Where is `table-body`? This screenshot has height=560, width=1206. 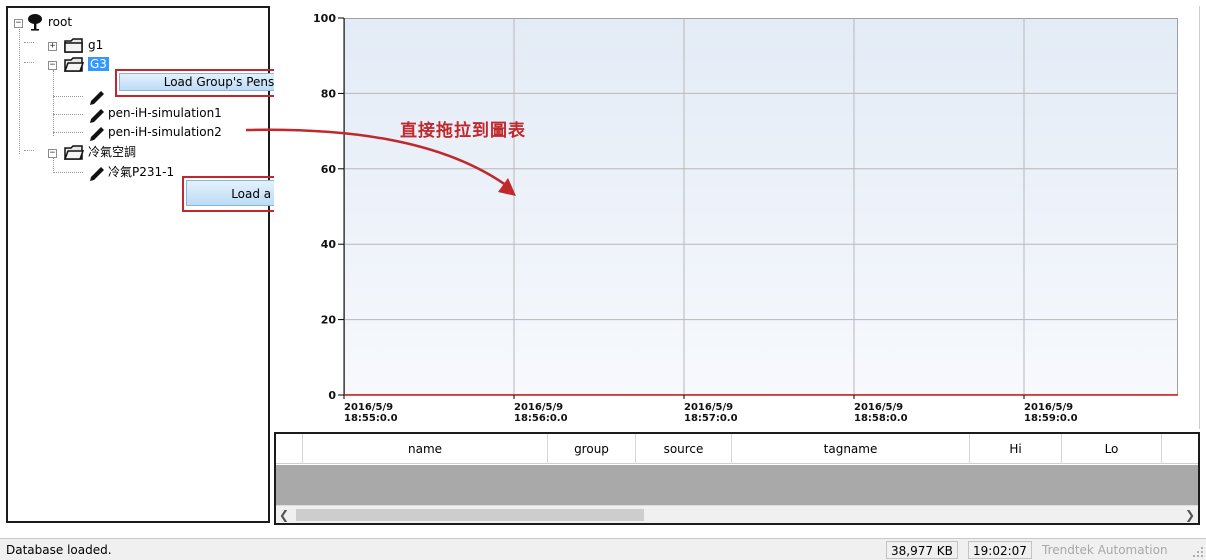
table-body is located at coordinates (737, 485).